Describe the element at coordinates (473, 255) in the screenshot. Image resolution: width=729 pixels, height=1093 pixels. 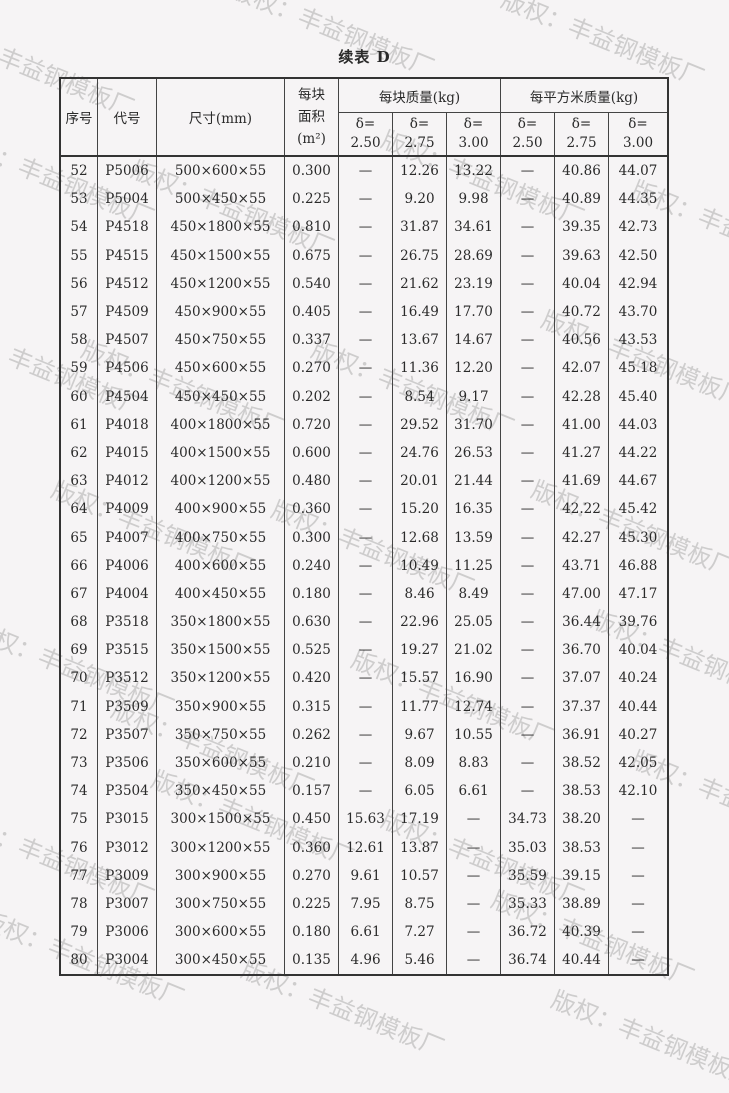
I see `cell-block-3-00: 28.69` at that location.